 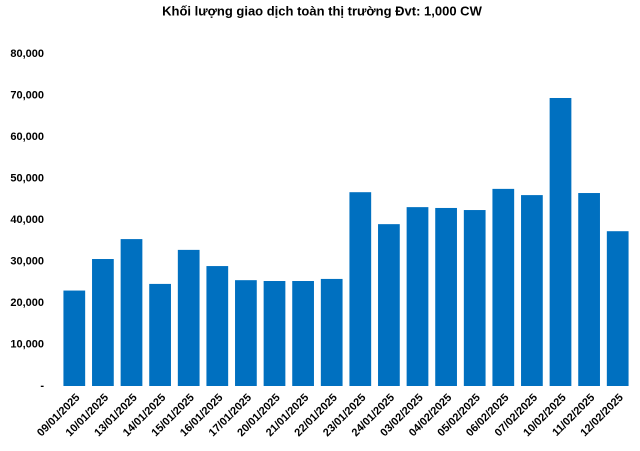 I want to click on y-tick-label: 80,000, so click(x=27, y=54).